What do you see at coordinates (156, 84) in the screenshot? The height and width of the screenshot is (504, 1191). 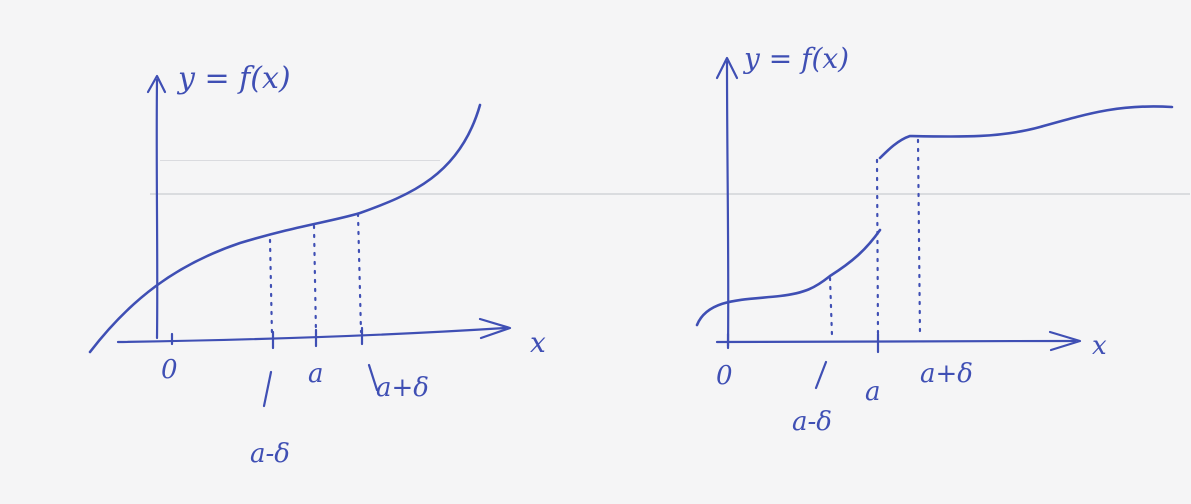 I see `left-y-axis-arrow` at bounding box center [156, 84].